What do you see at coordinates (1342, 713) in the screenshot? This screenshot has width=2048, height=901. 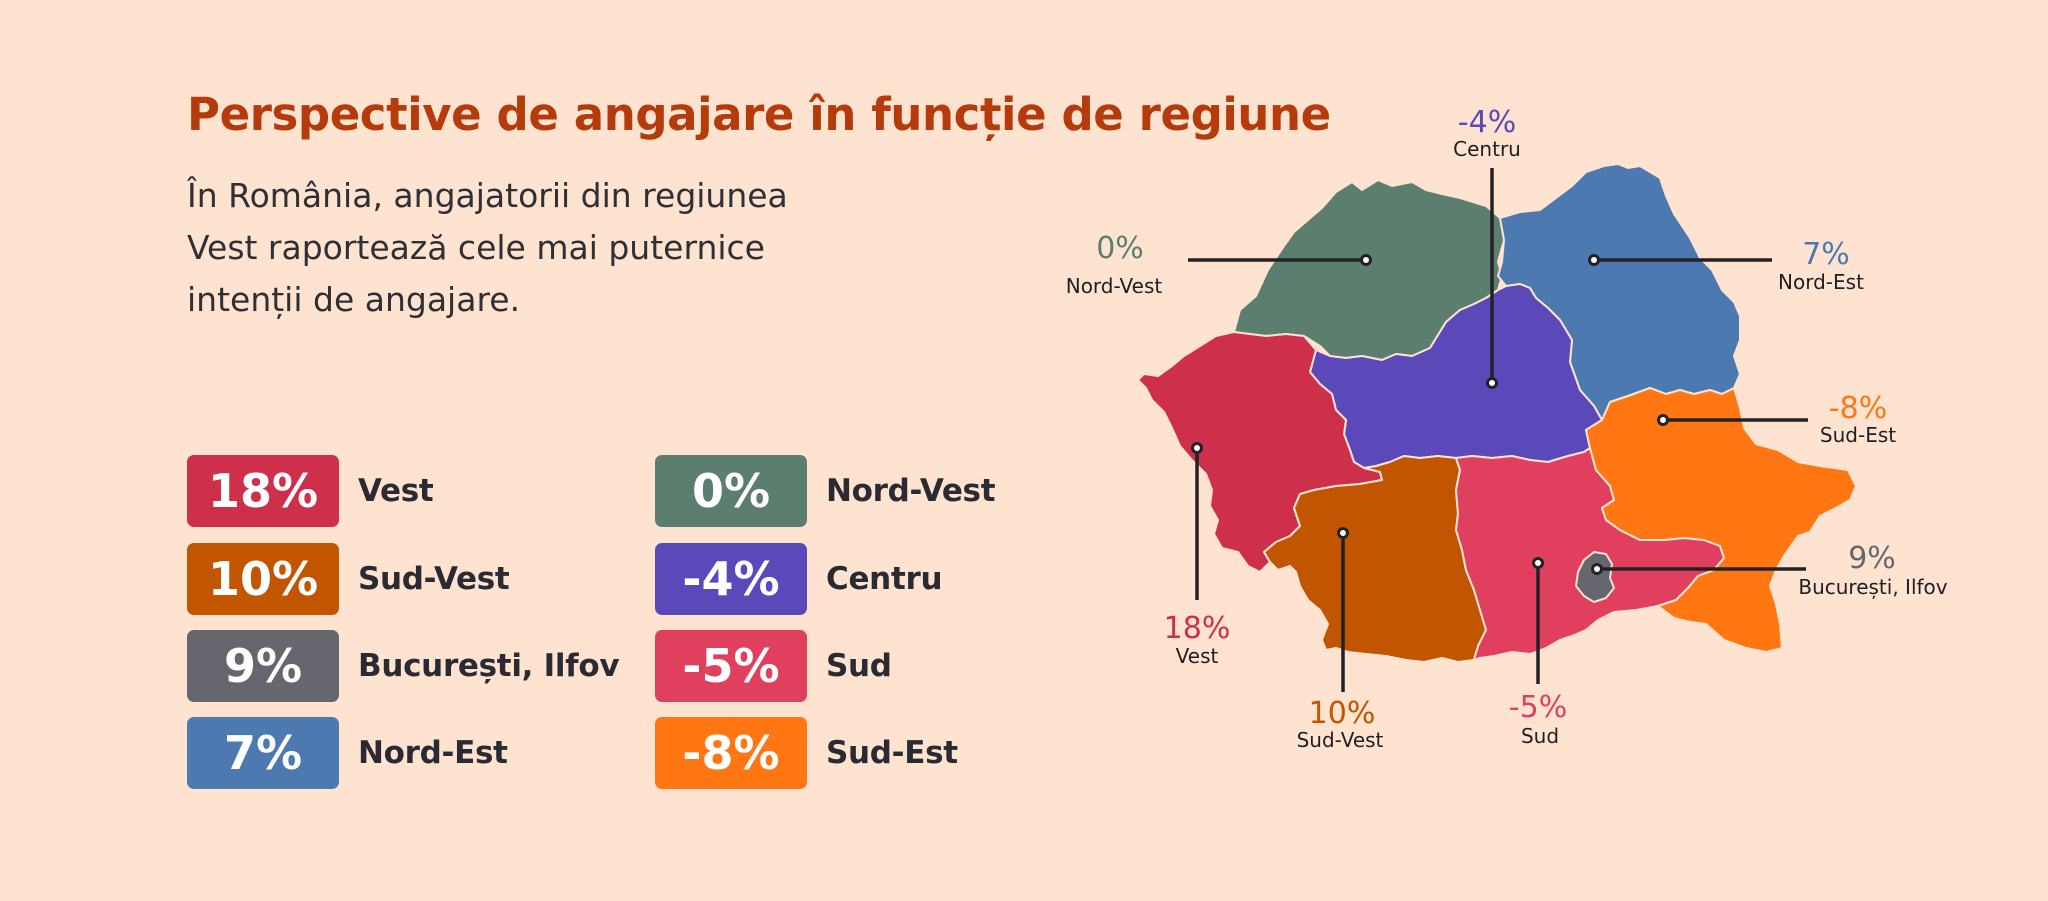 I see `map-value-sud-vest: 10%` at bounding box center [1342, 713].